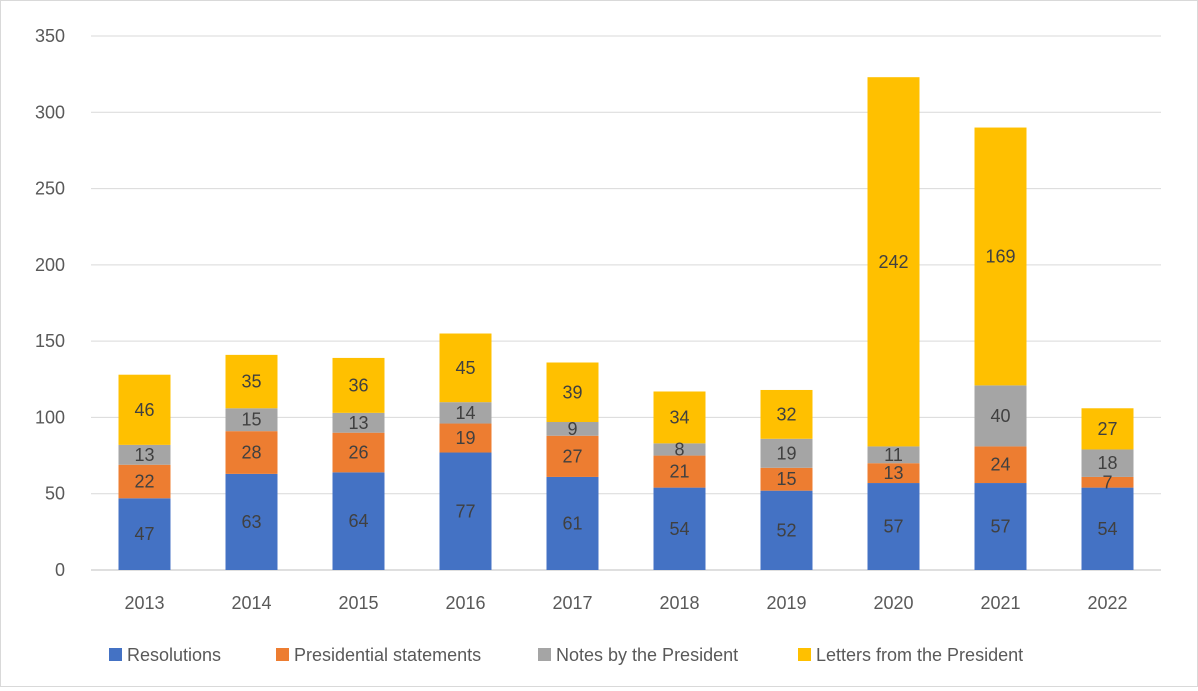 This screenshot has width=1198, height=691. What do you see at coordinates (638, 655) in the screenshot?
I see `legend-item: Notes by the President` at bounding box center [638, 655].